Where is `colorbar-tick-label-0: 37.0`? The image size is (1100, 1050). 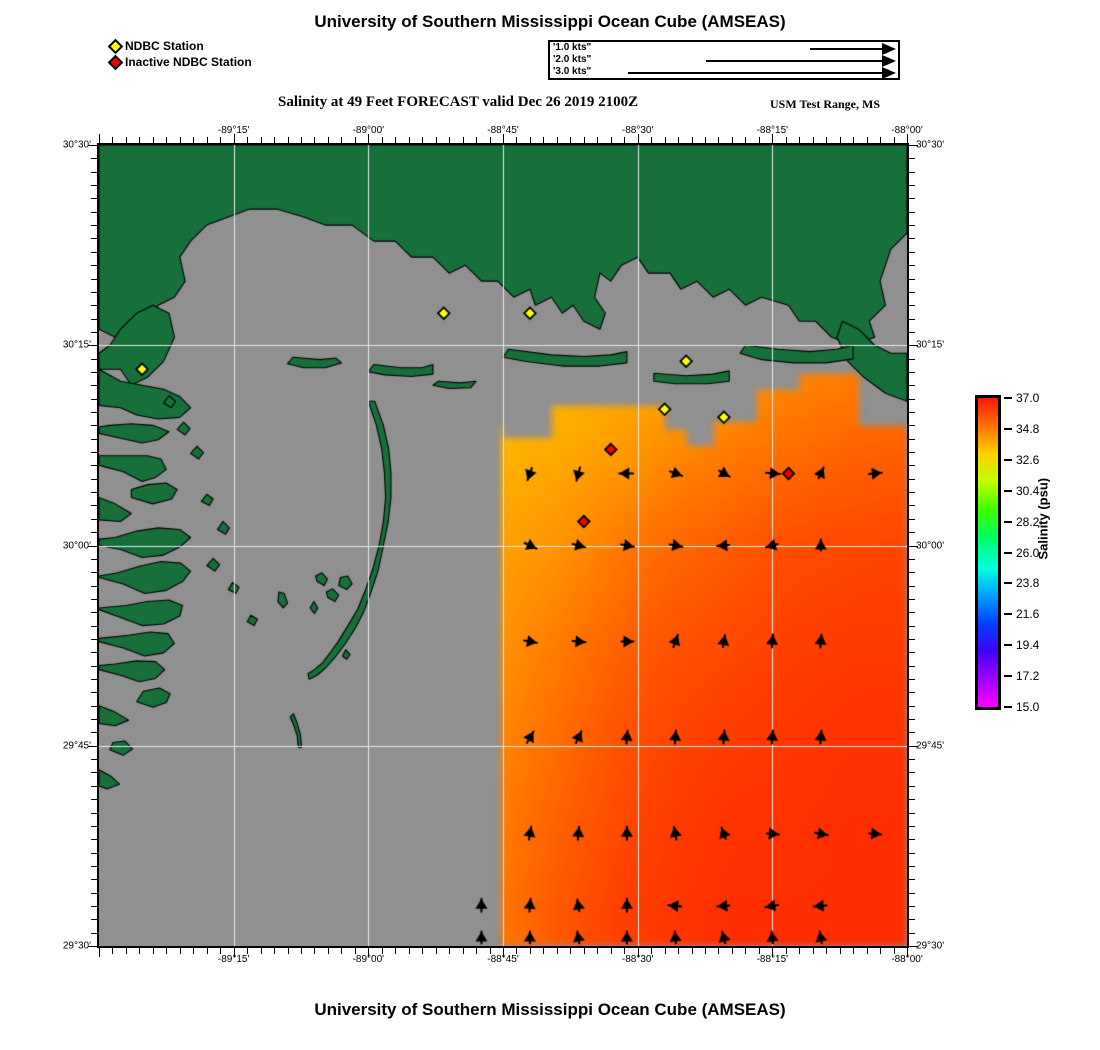
colorbar-tick-label-0: 37.0 is located at coordinates (1028, 398).